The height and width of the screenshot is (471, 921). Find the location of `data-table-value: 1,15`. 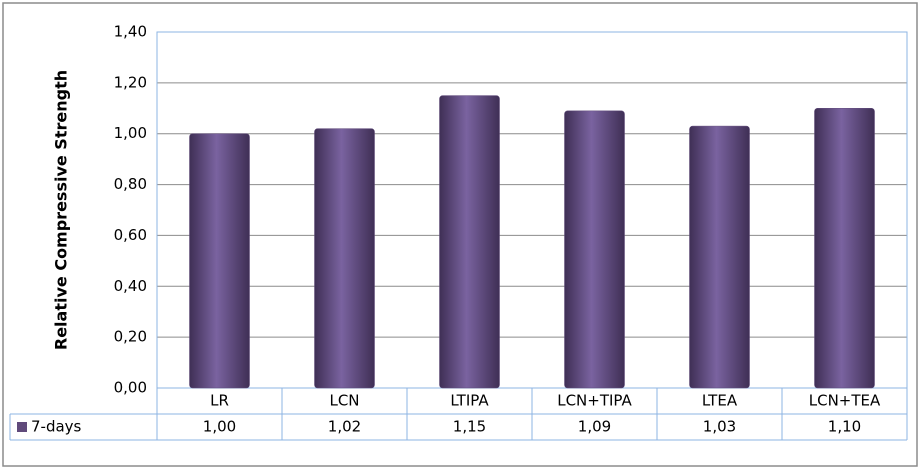

data-table-value: 1,15 is located at coordinates (469, 427).